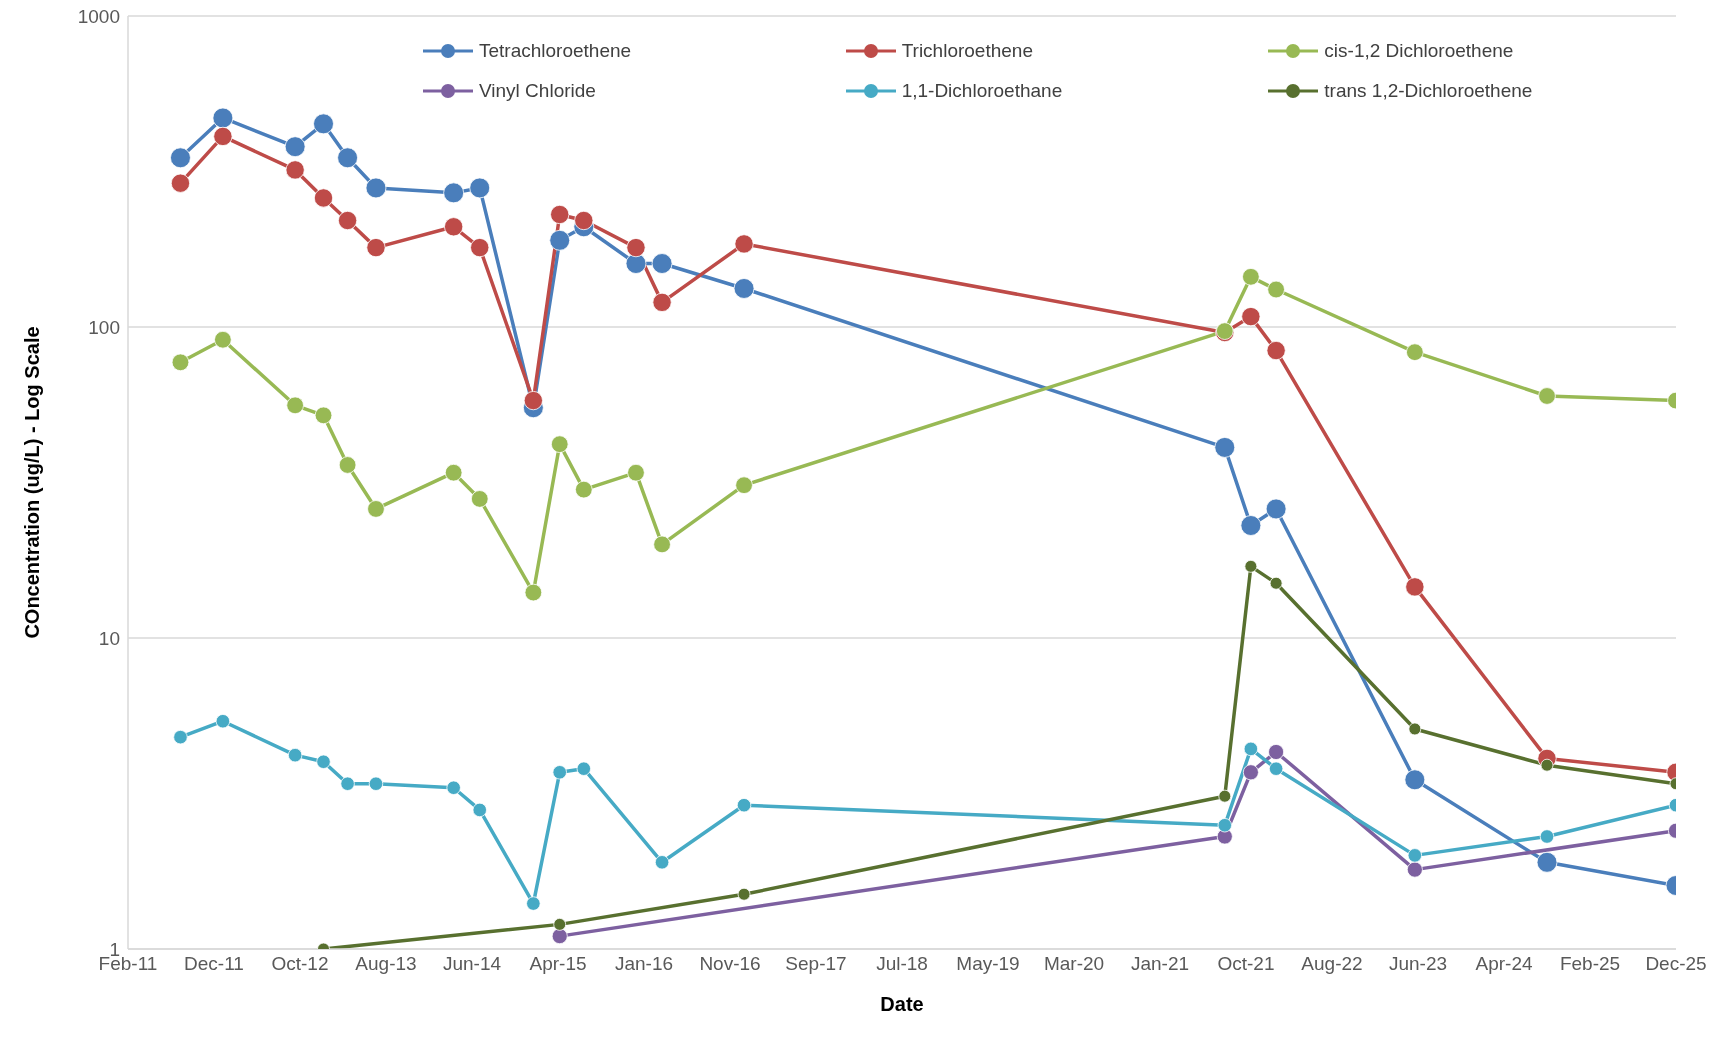 The image size is (1729, 1037). What do you see at coordinates (1418, 964) in the screenshot?
I see `x-tick-label: Jun-23` at bounding box center [1418, 964].